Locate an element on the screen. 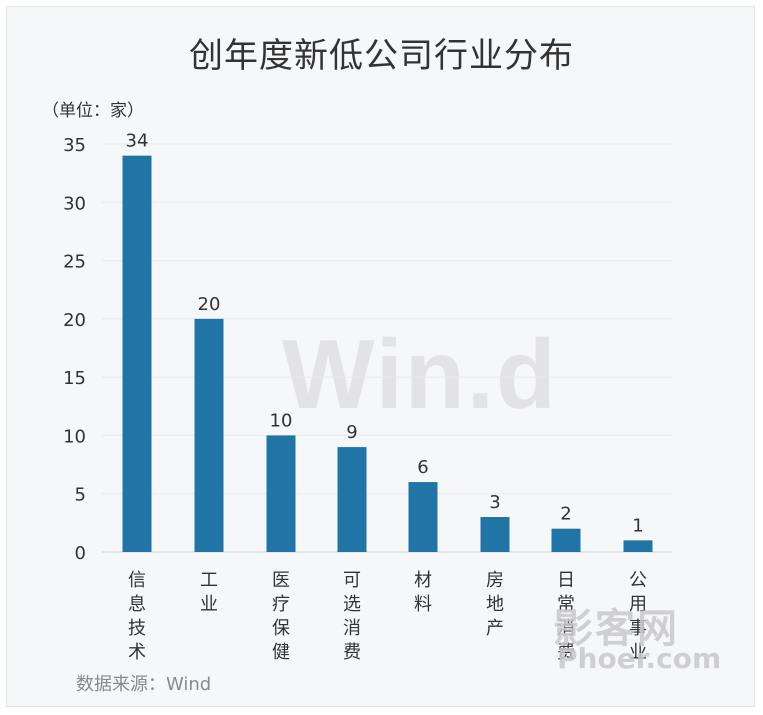 The width and height of the screenshot is (763, 715). data-source: 数据来源：Wind is located at coordinates (144, 684).